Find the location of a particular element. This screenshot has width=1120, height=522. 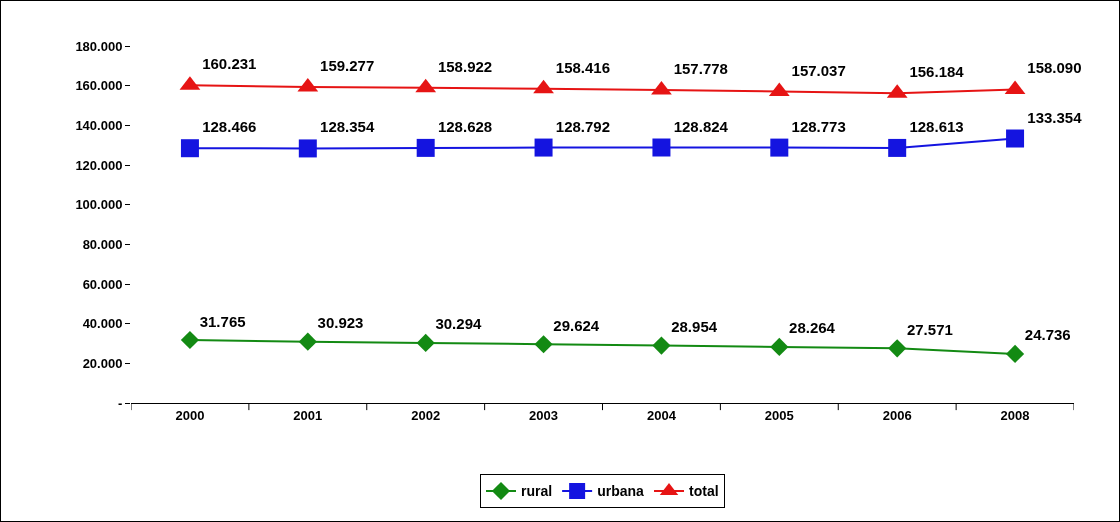

y-tick-label: 100.000 is located at coordinates (99, 205).